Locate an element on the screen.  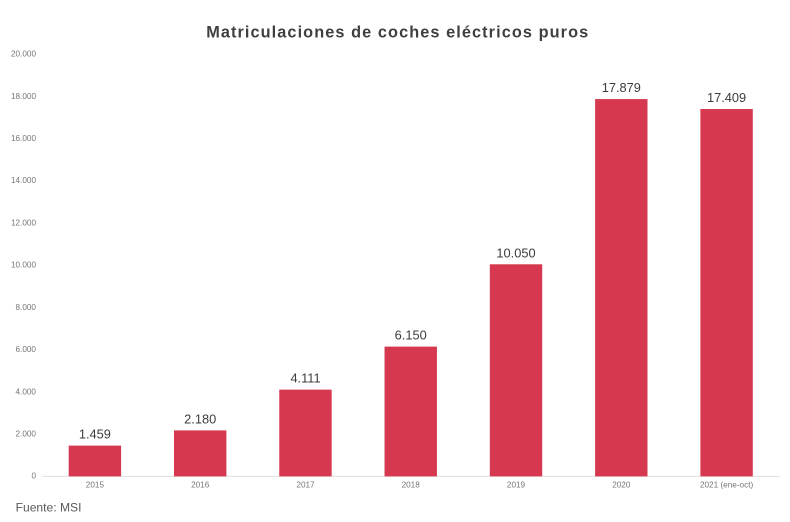
svg-text: 2016 is located at coordinates (200, 485).